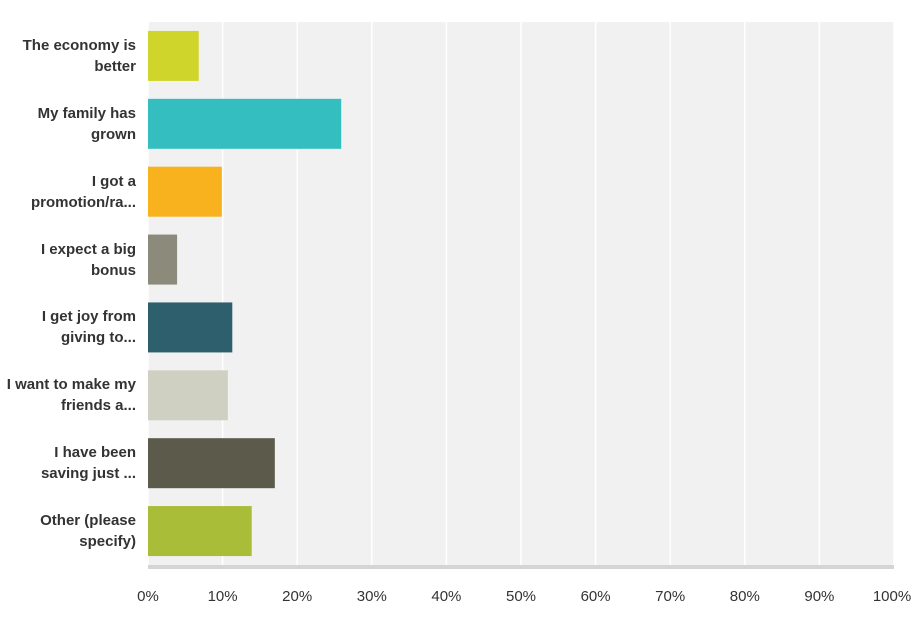 Image resolution: width=916 pixels, height=627 pixels. I want to click on category-label: The economy is better, so click(79, 55).